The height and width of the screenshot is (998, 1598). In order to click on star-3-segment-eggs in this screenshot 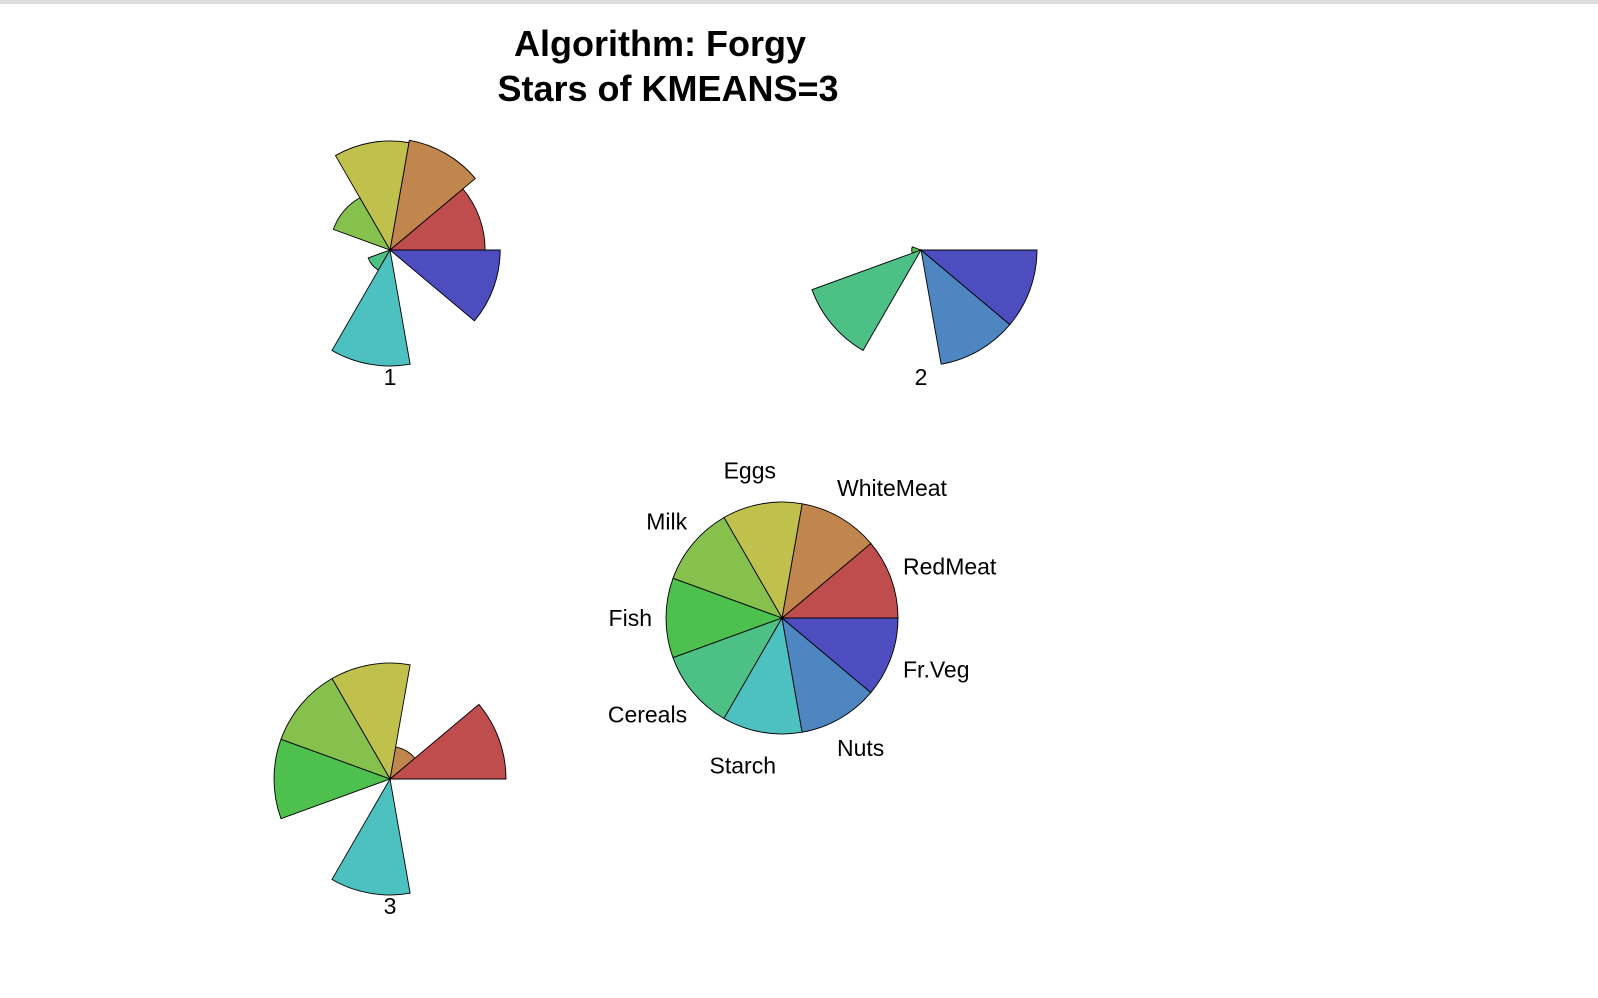, I will do `click(371, 721)`.